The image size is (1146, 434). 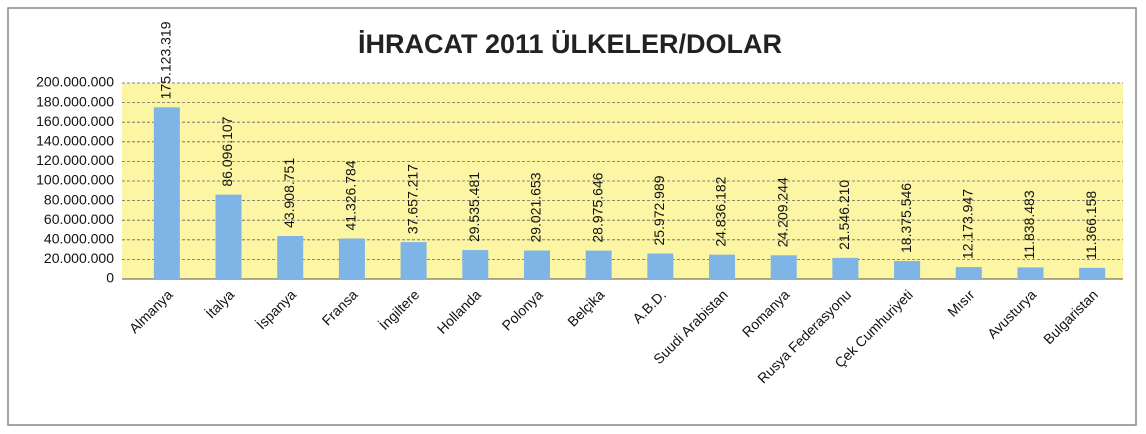 I want to click on y-tick-label: 160.000.000, so click(x=75, y=121).